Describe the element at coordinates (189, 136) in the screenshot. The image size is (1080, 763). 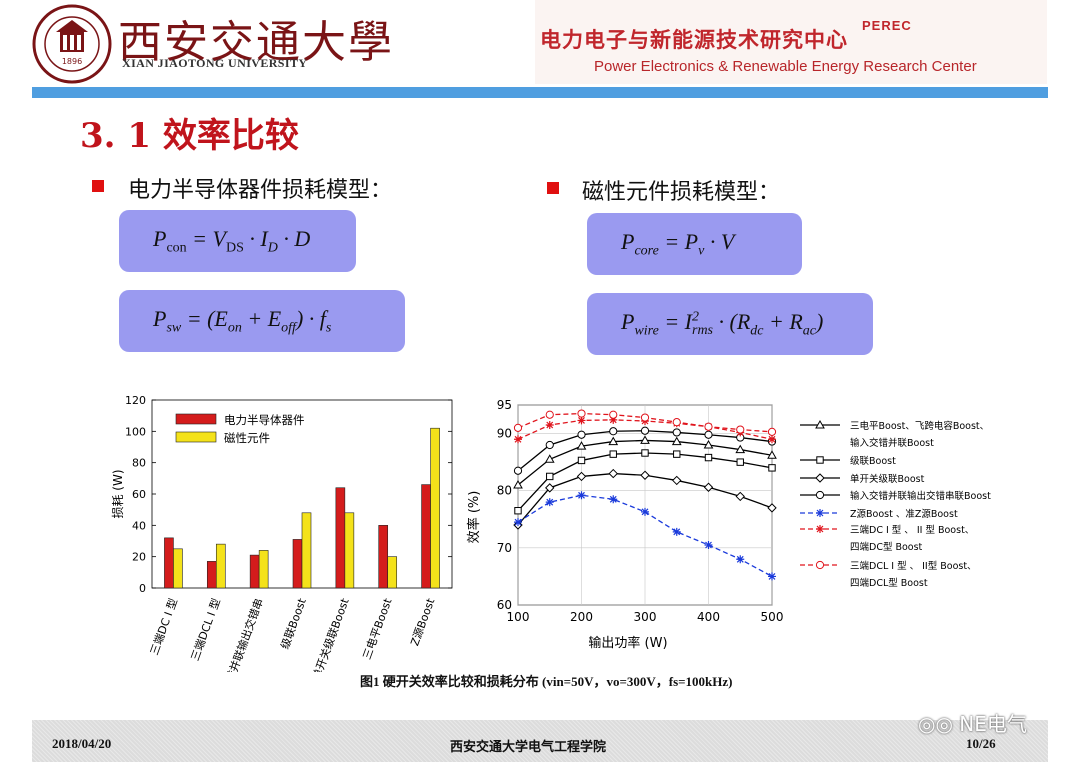
I see `slide-title: 3. 1 效率比较` at that location.